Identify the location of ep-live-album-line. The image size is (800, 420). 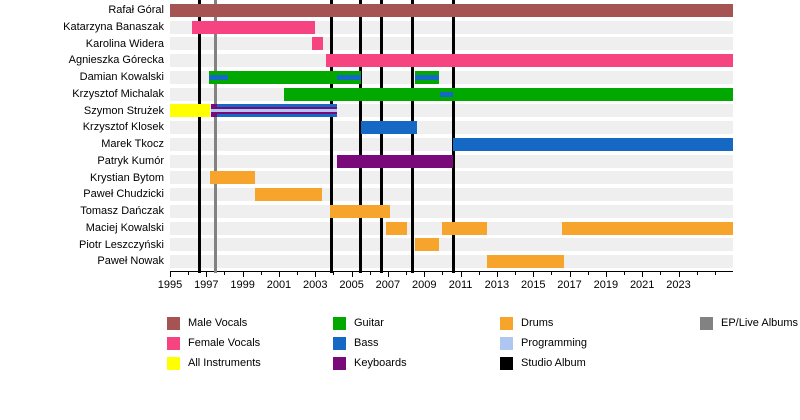
(215, 136).